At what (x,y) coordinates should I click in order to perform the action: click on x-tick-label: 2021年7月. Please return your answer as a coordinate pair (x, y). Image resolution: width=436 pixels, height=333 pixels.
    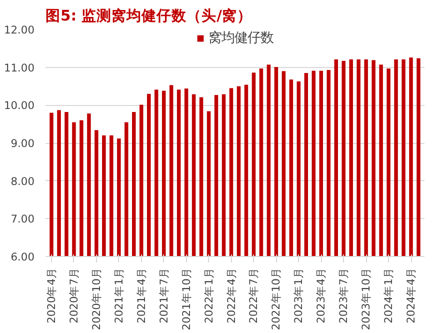
    Looking at the image, I should click on (163, 295).